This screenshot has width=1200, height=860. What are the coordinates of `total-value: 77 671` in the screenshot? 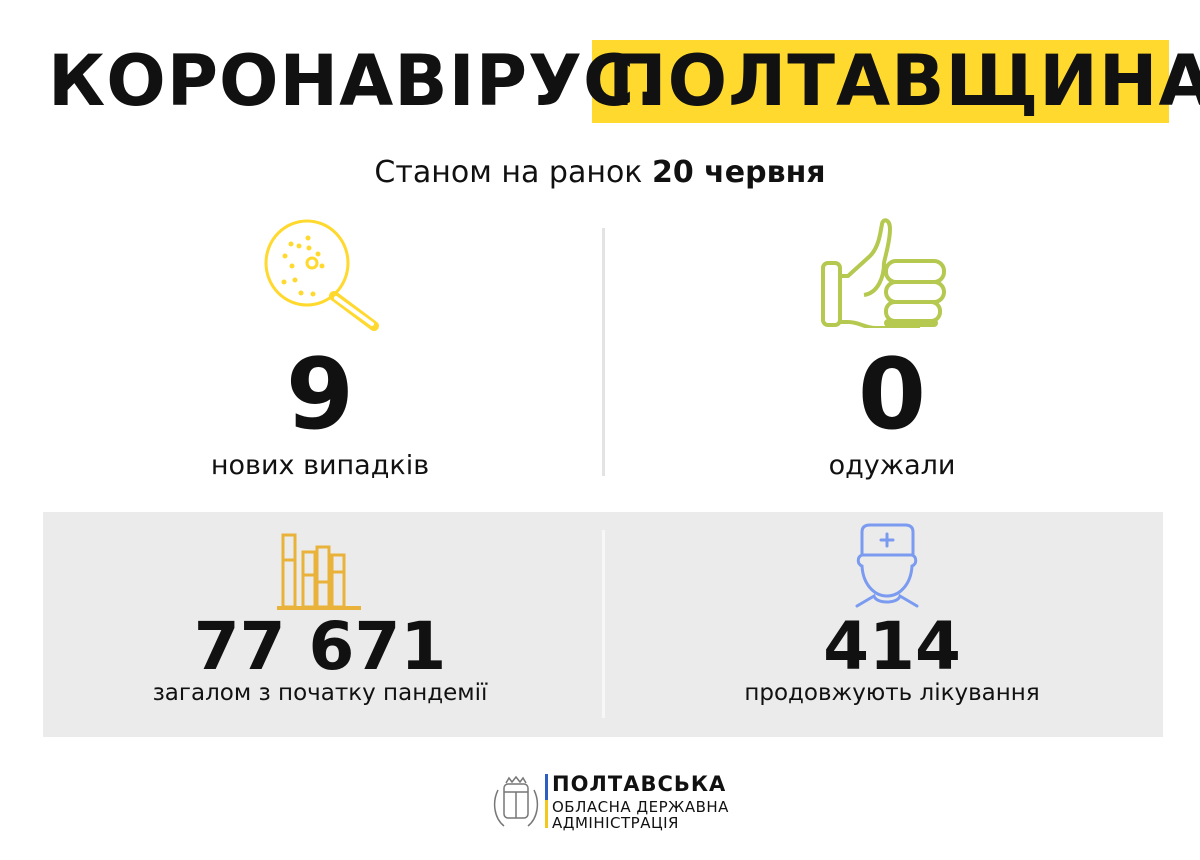 It's located at (320, 646).